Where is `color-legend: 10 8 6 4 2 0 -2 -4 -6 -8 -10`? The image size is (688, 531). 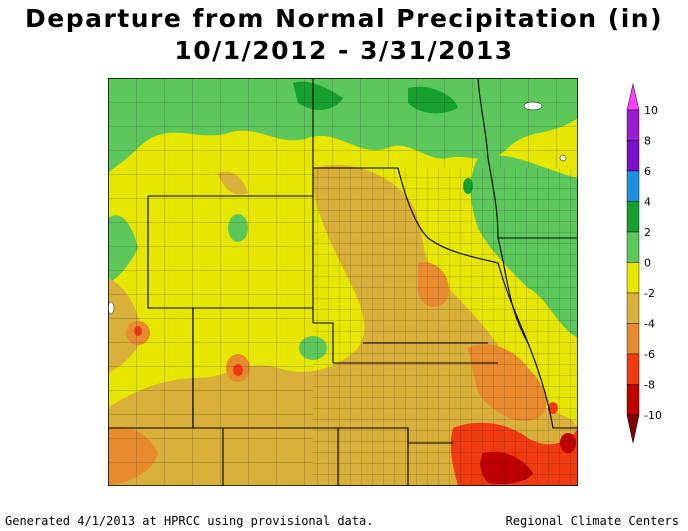
color-legend: 10 8 6 4 2 0 -2 -4 -6 -8 -10 is located at coordinates (644, 263).